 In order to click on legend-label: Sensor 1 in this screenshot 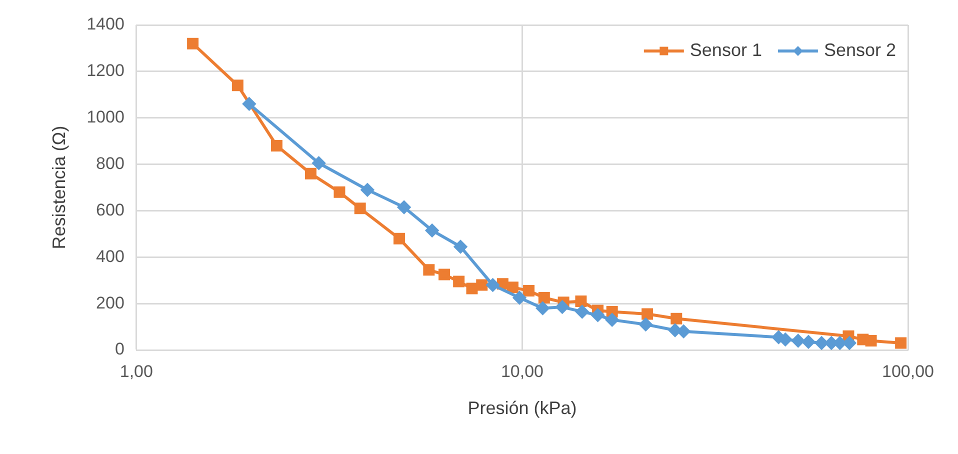, I will do `click(726, 50)`.